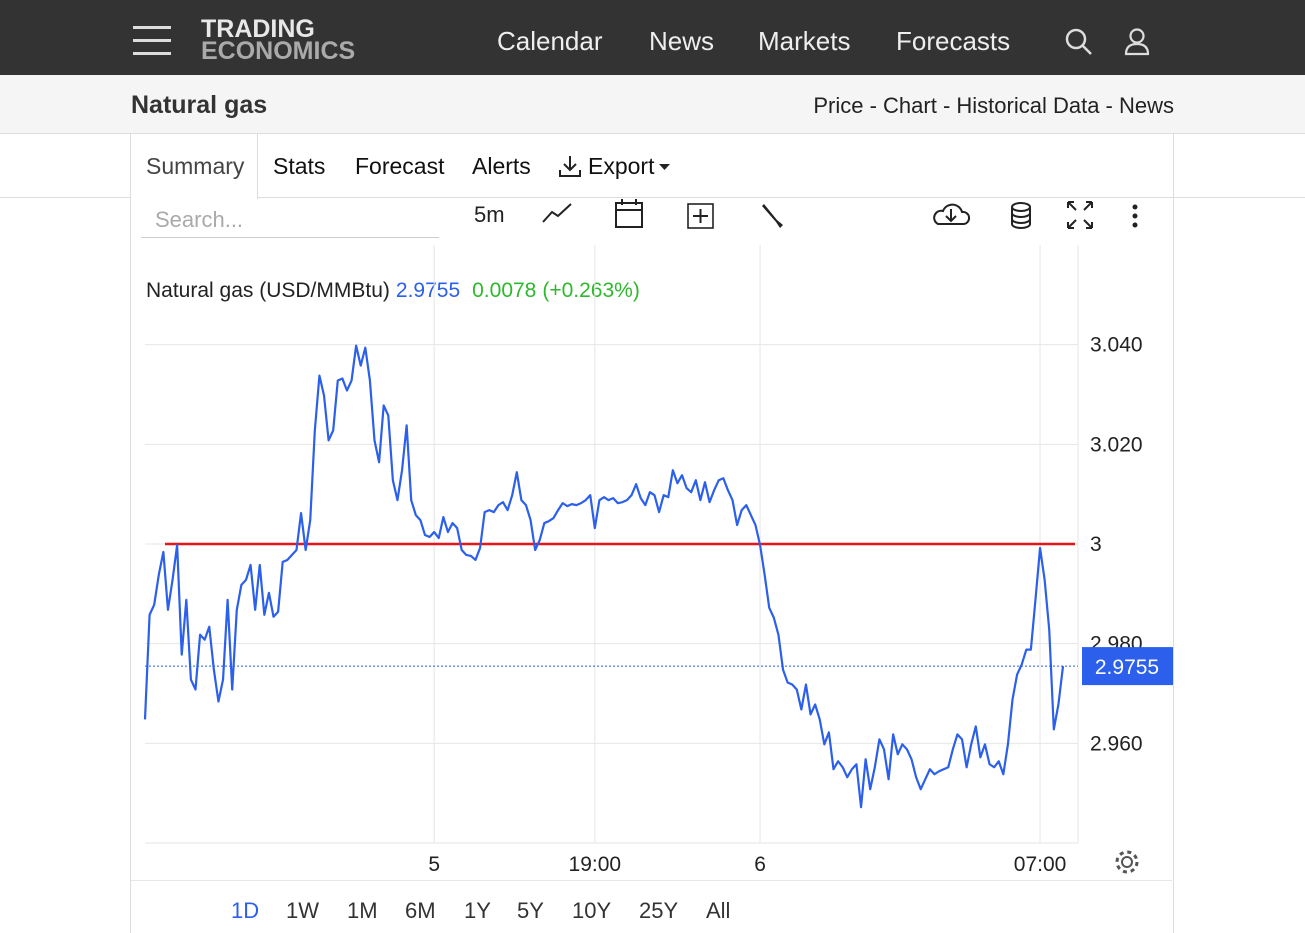 The width and height of the screenshot is (1305, 933). I want to click on quote-price: 2.9755, so click(428, 290).